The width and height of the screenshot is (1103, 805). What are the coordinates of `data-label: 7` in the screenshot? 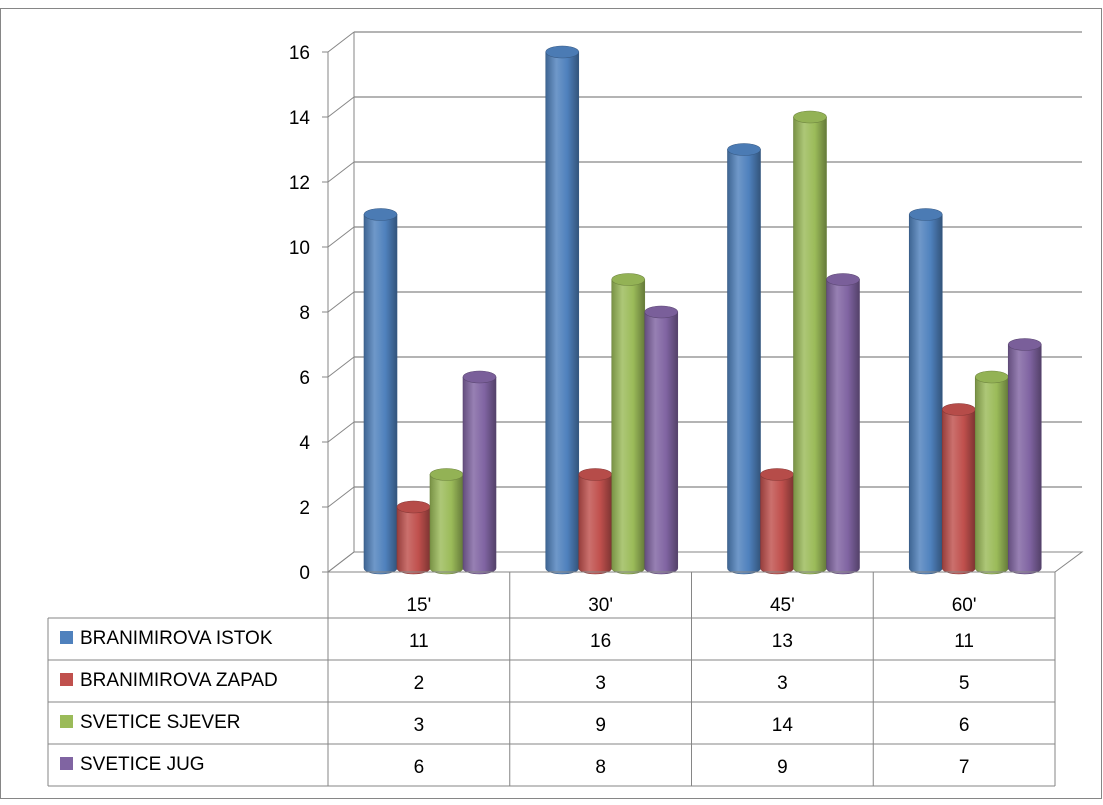 It's located at (964, 767).